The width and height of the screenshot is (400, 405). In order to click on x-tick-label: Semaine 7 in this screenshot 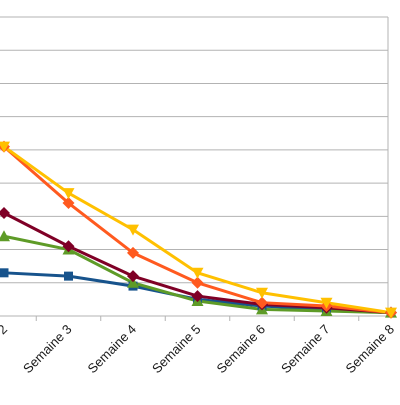, I will do `click(305, 349)`.